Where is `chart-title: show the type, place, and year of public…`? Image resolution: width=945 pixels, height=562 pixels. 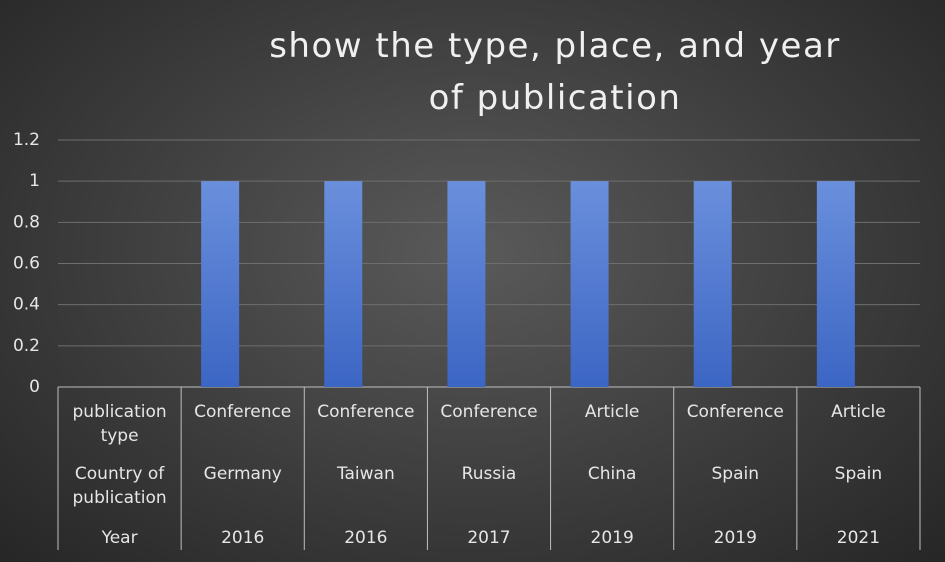
chart-title: show the type, place, and year of public… is located at coordinates (555, 72).